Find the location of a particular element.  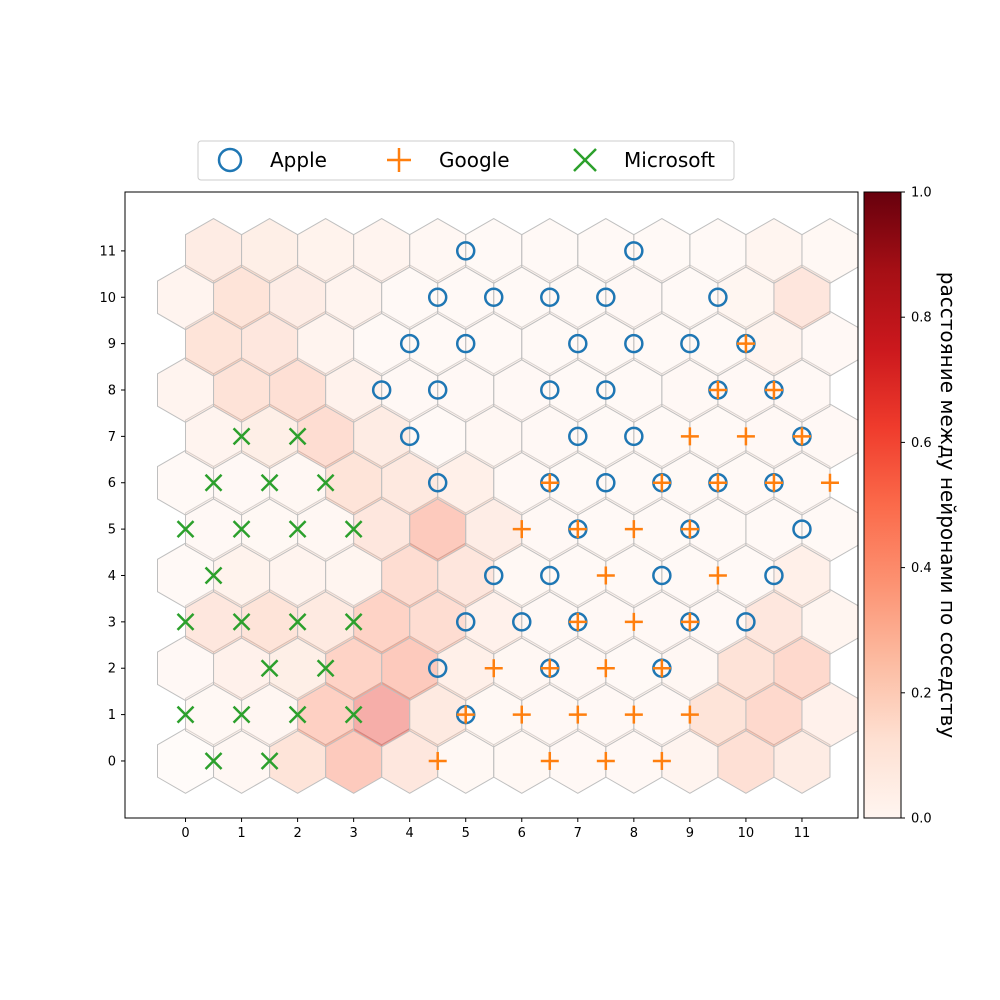

y-tick-label: 8 is located at coordinates (112, 391).